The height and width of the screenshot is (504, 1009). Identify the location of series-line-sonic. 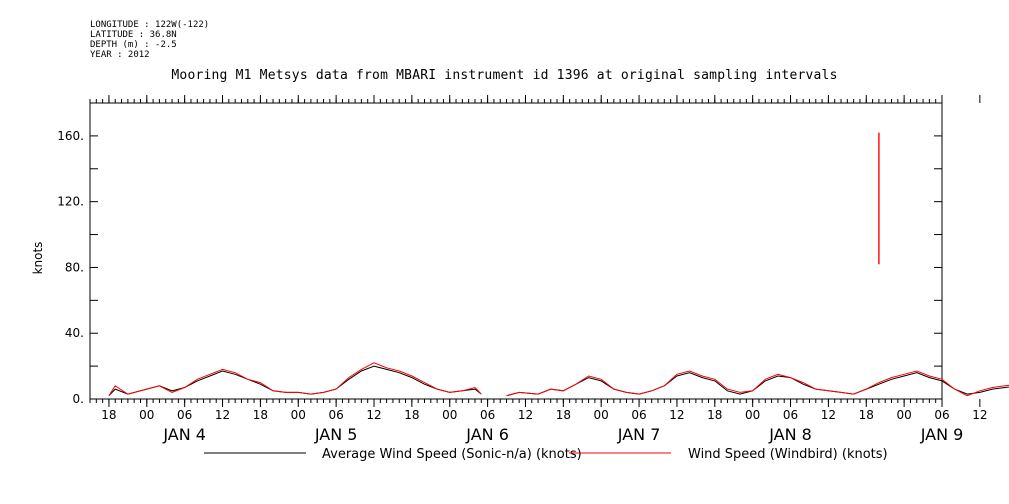
(558, 381).